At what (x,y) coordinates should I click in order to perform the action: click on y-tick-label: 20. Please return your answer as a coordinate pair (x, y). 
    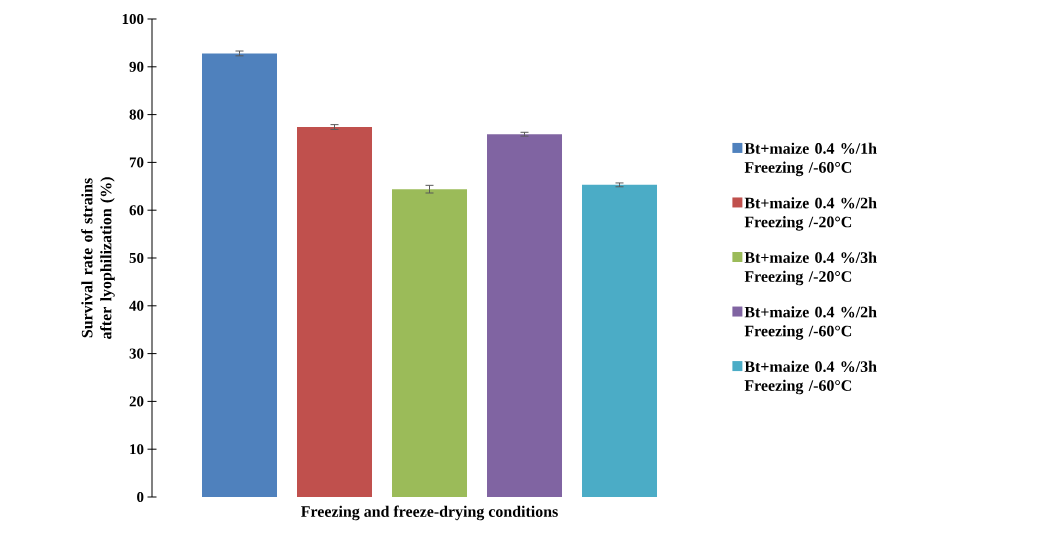
    Looking at the image, I should click on (136, 401).